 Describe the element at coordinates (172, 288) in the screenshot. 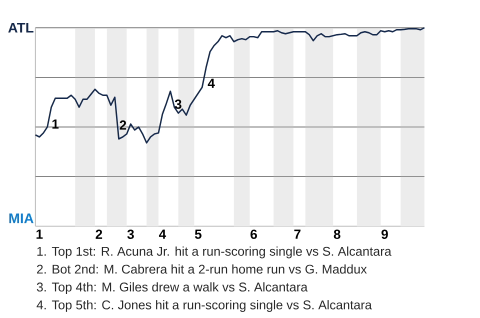

I see `text: 3. Top 4th: M. Giles drew a walk vs S. Alcantara` at that location.